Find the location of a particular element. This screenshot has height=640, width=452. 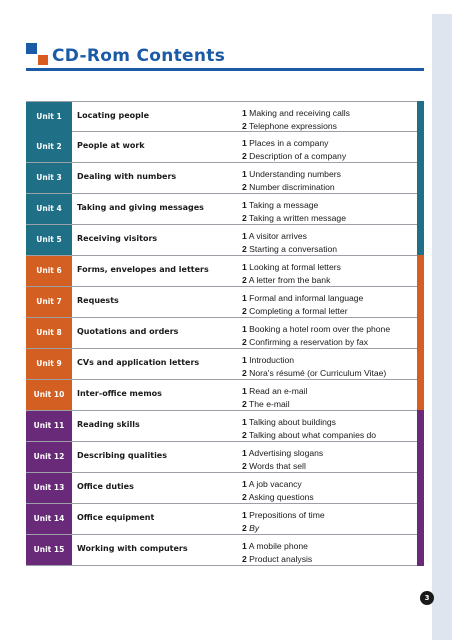

track-title: Talking about what companies do is located at coordinates (313, 435).